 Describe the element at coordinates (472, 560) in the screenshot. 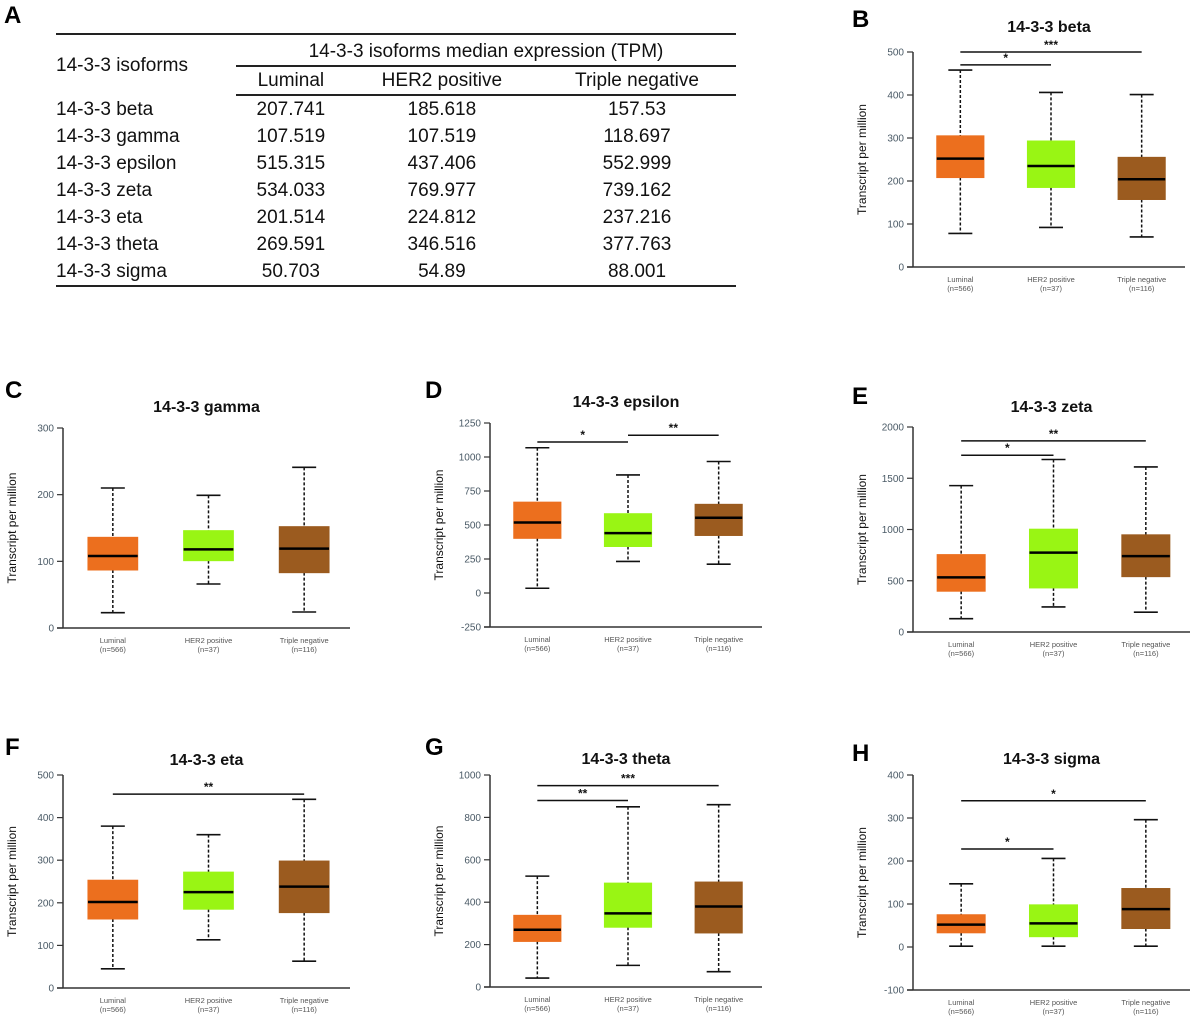

I see `y-tick-label: 250` at that location.